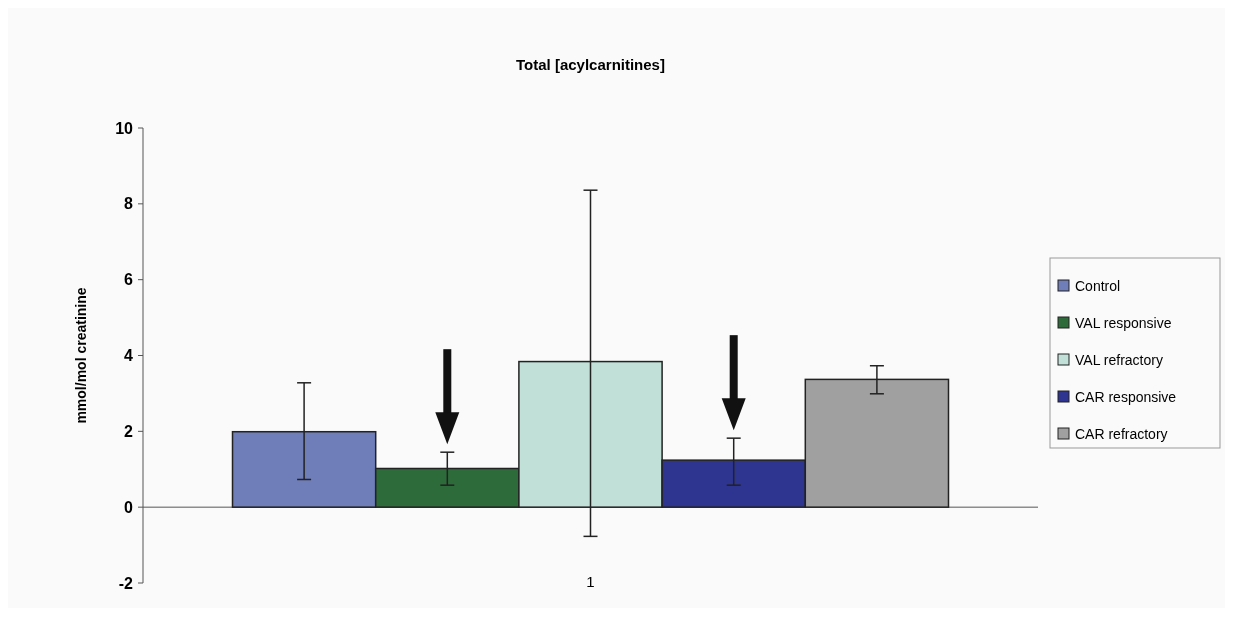 Image resolution: width=1233 pixels, height=620 pixels. Describe the element at coordinates (1123, 322) in the screenshot. I see `legend-label: VAL responsive` at that location.